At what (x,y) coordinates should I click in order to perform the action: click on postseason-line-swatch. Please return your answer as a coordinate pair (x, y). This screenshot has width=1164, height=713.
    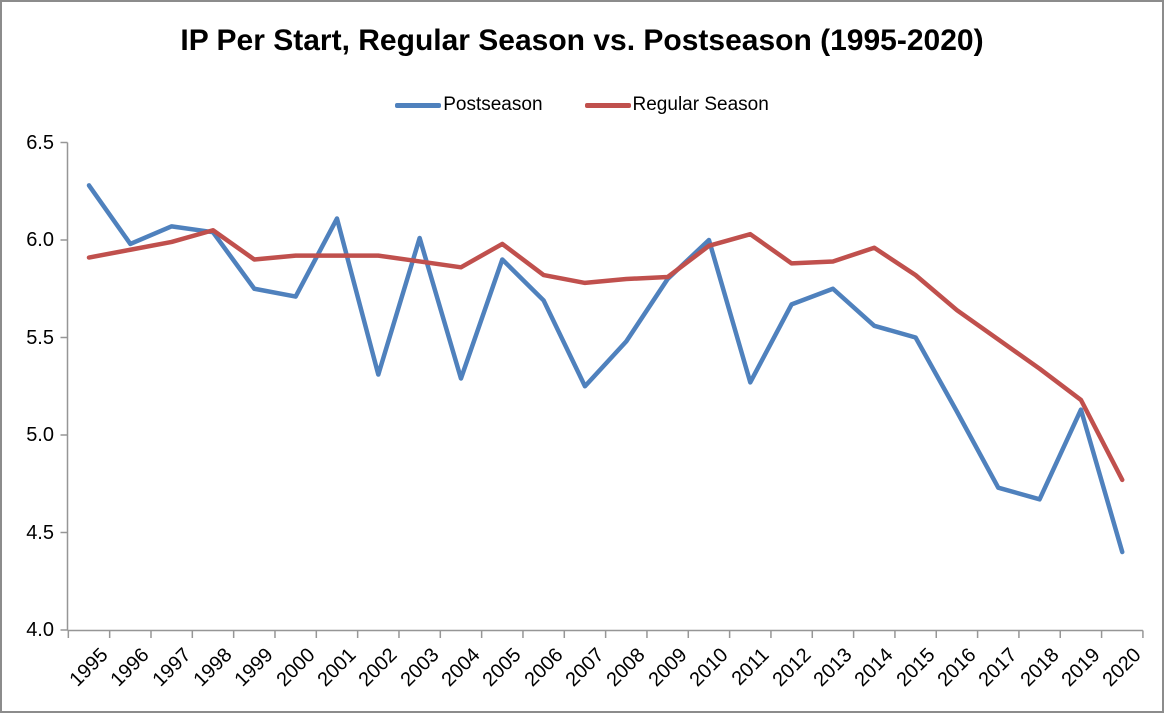
    Looking at the image, I should click on (418, 105).